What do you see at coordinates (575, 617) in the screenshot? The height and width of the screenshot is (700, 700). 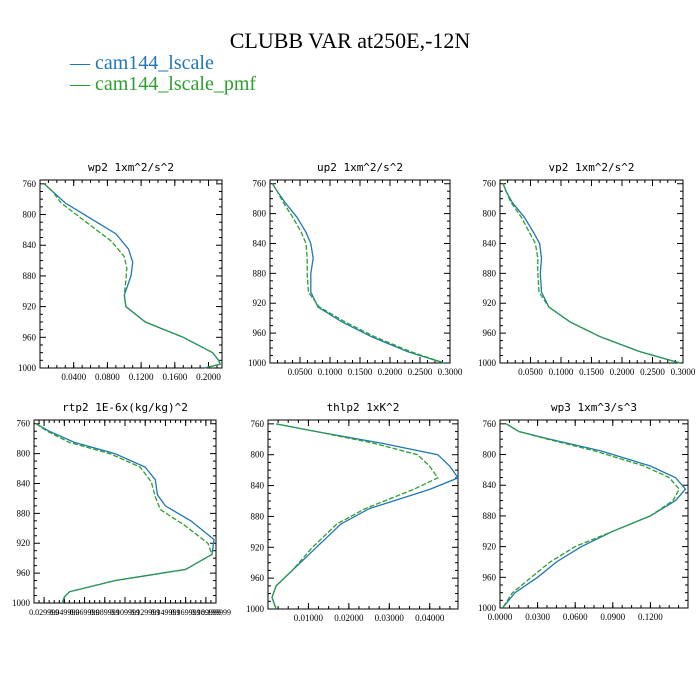 I see `x-tick-label: 0.0600` at bounding box center [575, 617].